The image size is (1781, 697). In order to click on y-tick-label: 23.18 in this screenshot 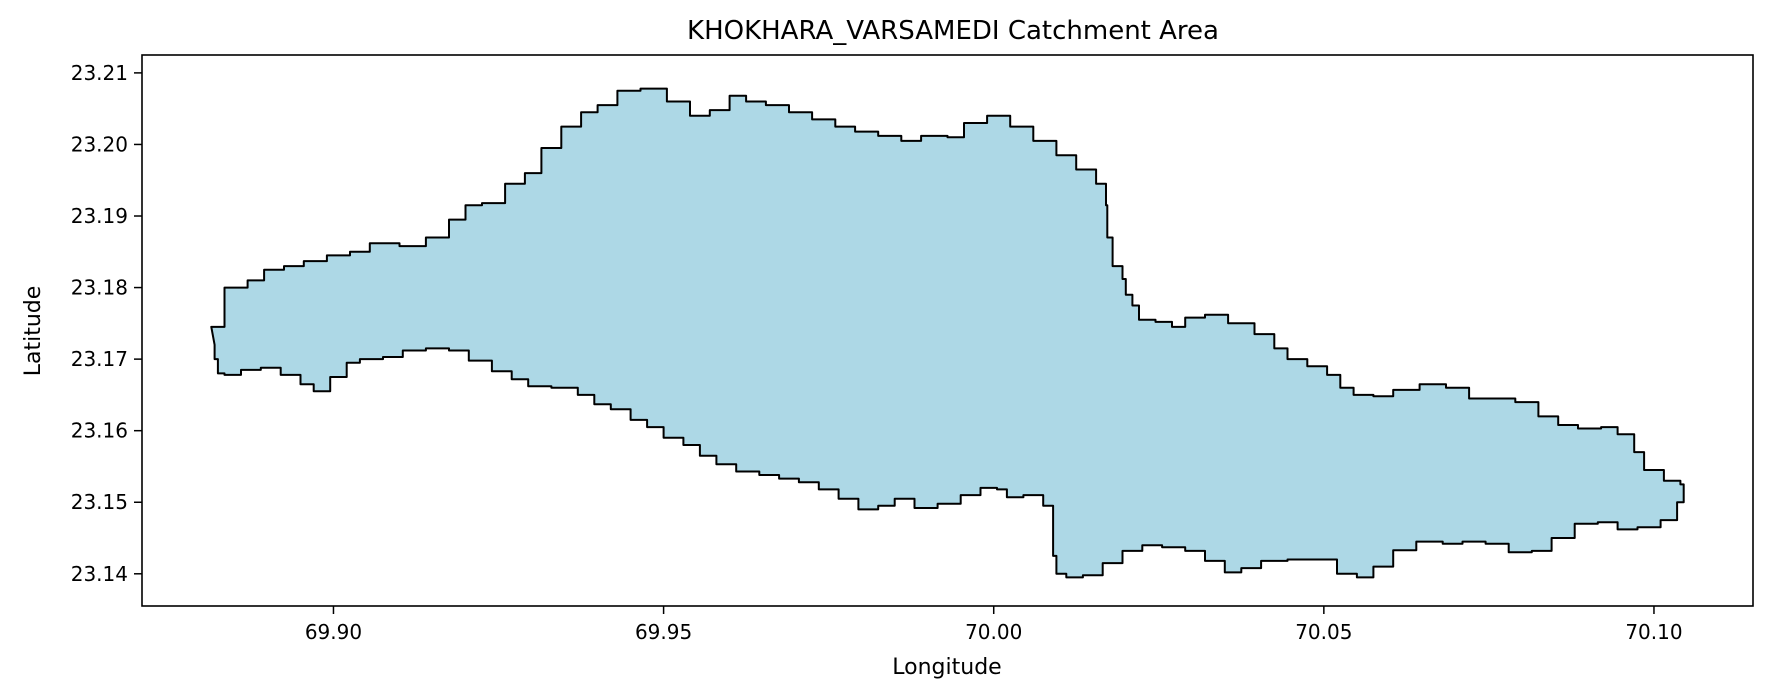, I will do `click(99, 288)`.